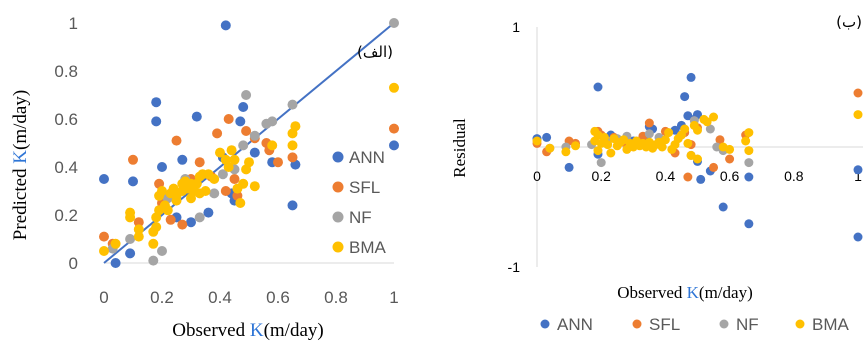 Image resolution: width=863 pixels, height=345 pixels. I want to click on panel-a-x-axis-title: Observed K(m/day), so click(247, 330).